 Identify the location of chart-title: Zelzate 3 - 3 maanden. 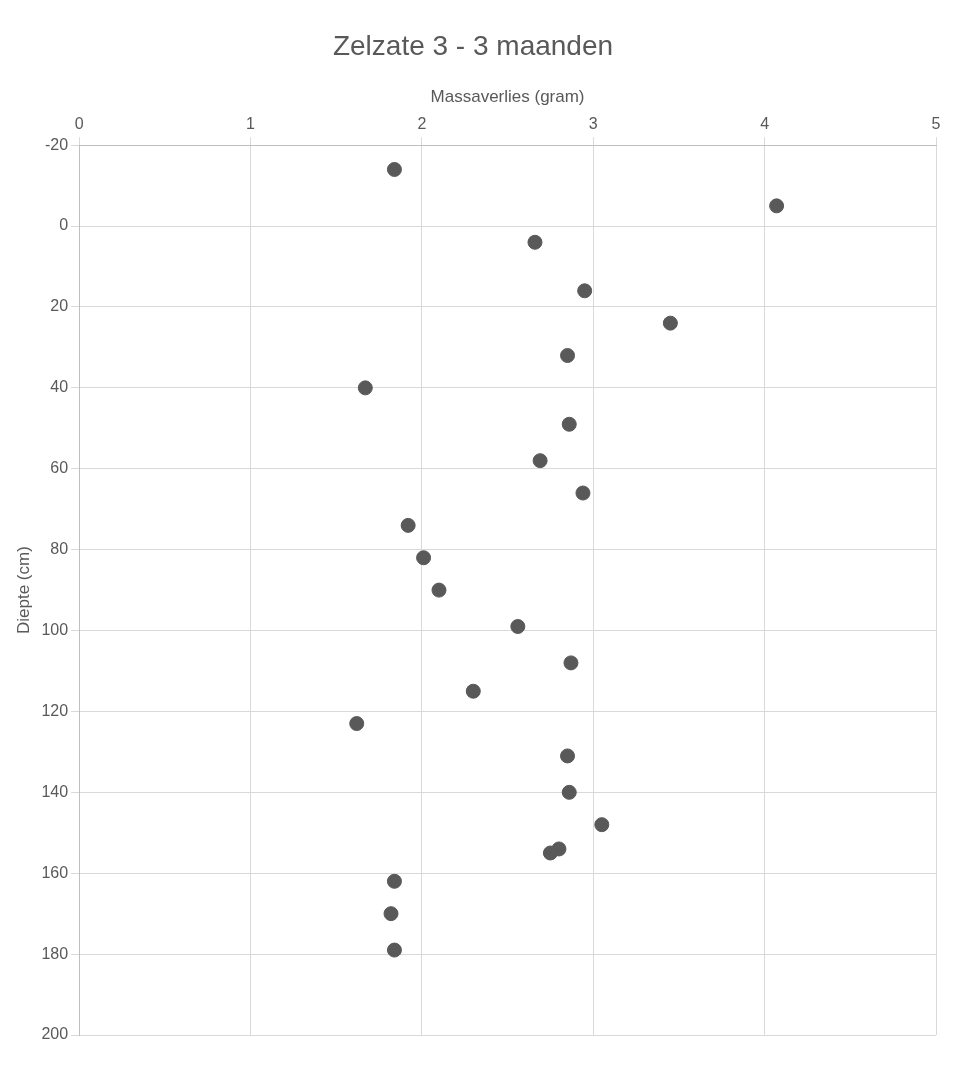
(473, 45).